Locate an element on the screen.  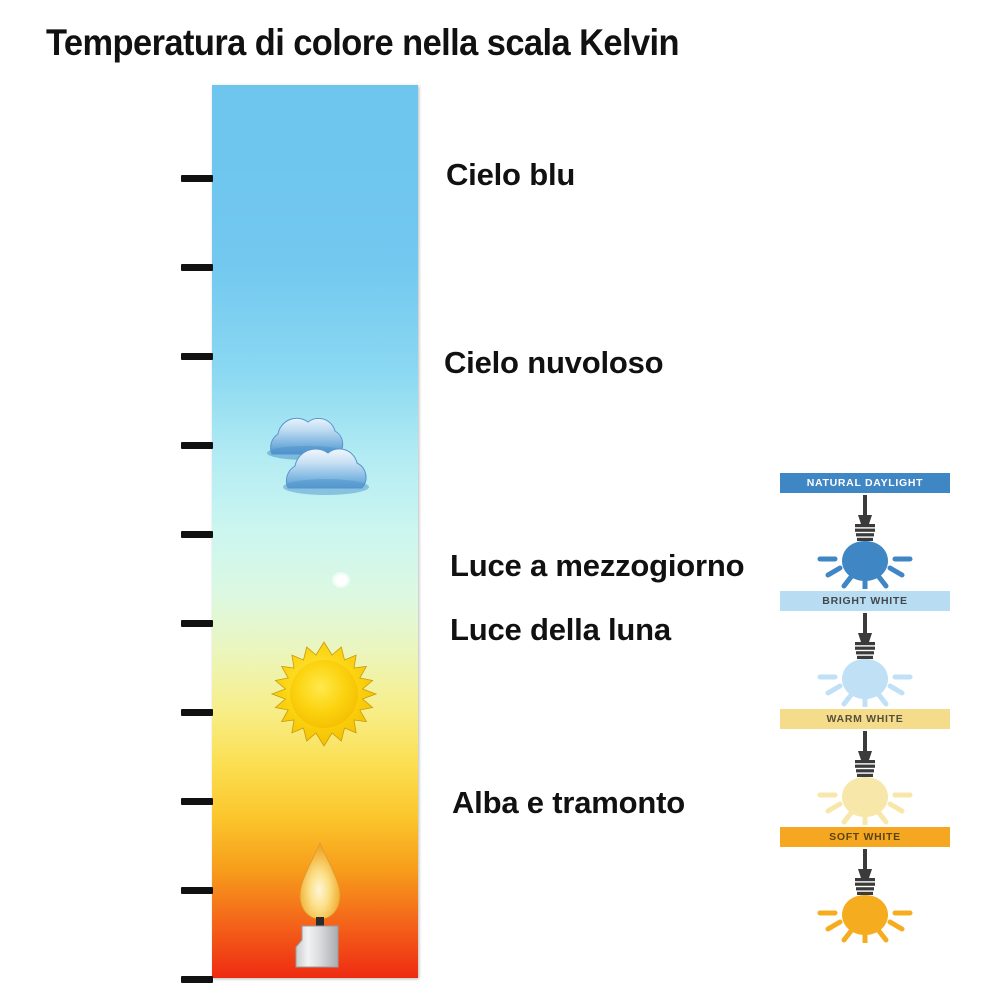
phenomenon-label-alba-e-tramonto: Alba e tramonto is located at coordinates (568, 802).